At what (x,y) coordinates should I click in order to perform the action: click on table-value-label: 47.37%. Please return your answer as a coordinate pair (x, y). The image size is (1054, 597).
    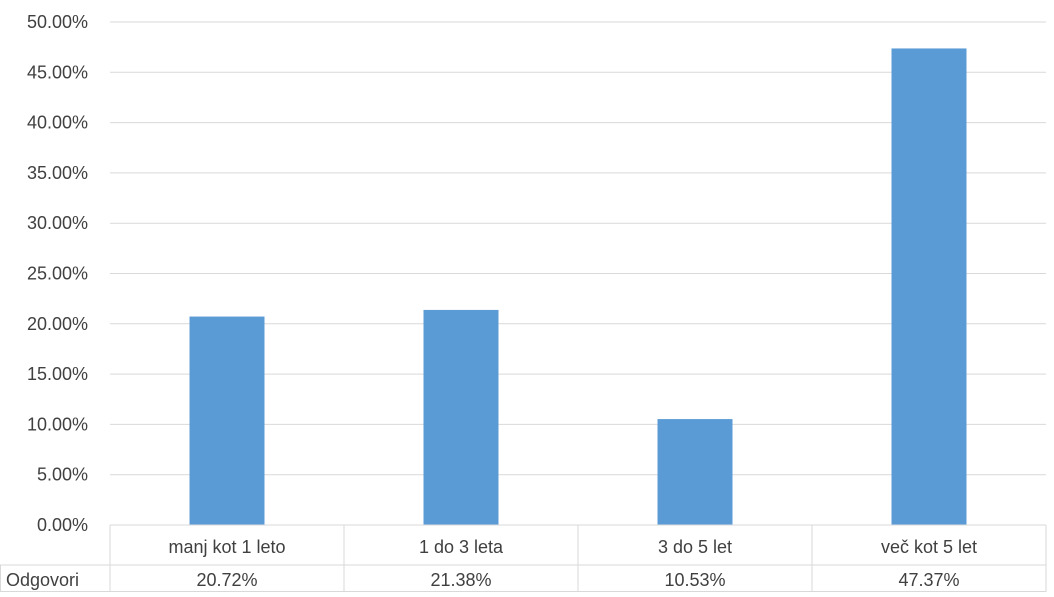
    Looking at the image, I should click on (928, 580).